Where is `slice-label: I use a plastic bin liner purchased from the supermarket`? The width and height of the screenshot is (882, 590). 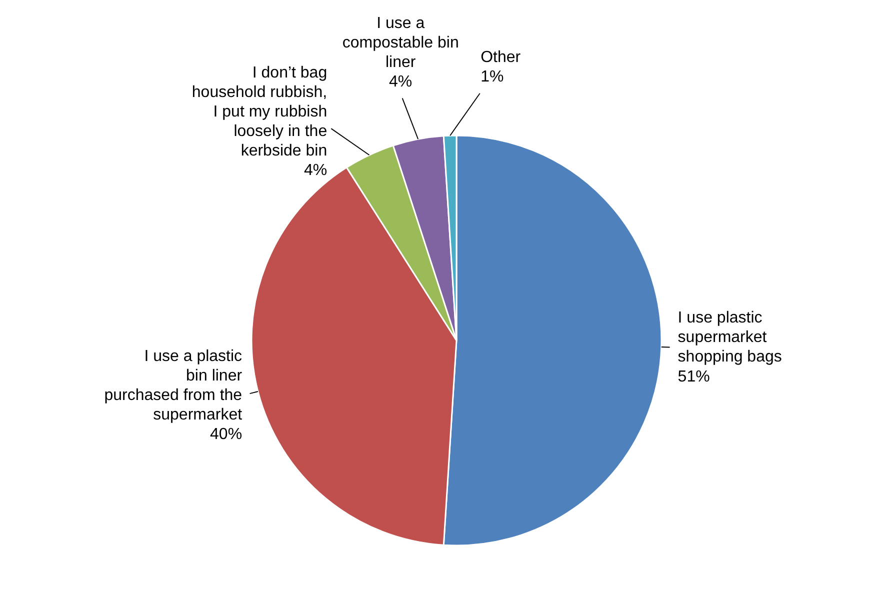 slice-label: I use a plastic bin liner purchased from the supermarket is located at coordinates (173, 386).